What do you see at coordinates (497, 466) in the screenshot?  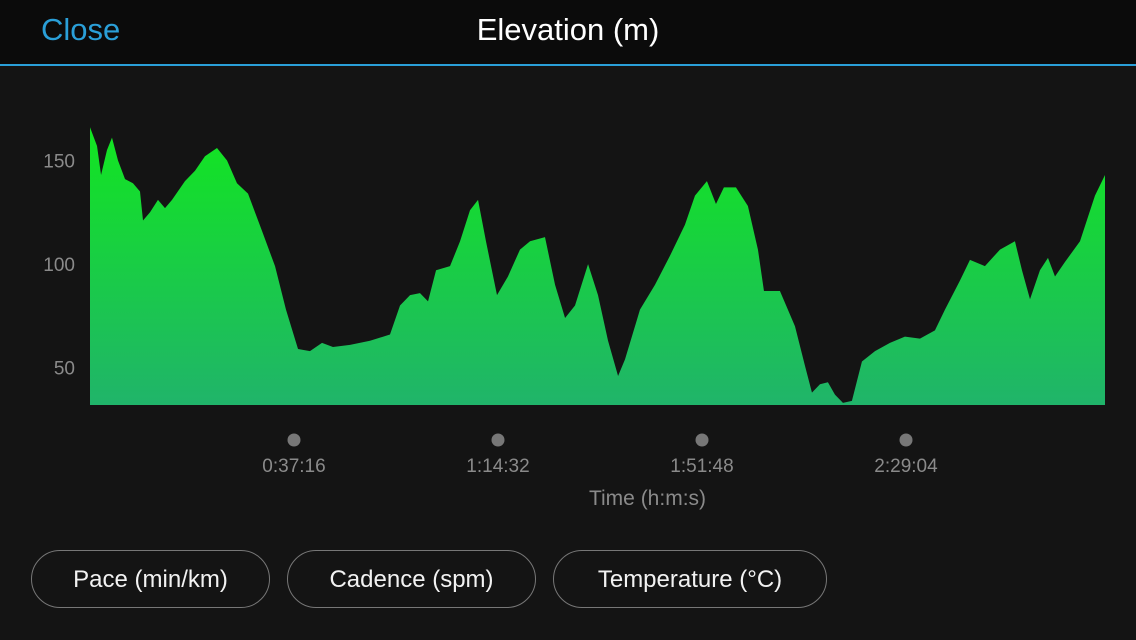 I see `x-tick-label: 1:14:32` at bounding box center [497, 466].